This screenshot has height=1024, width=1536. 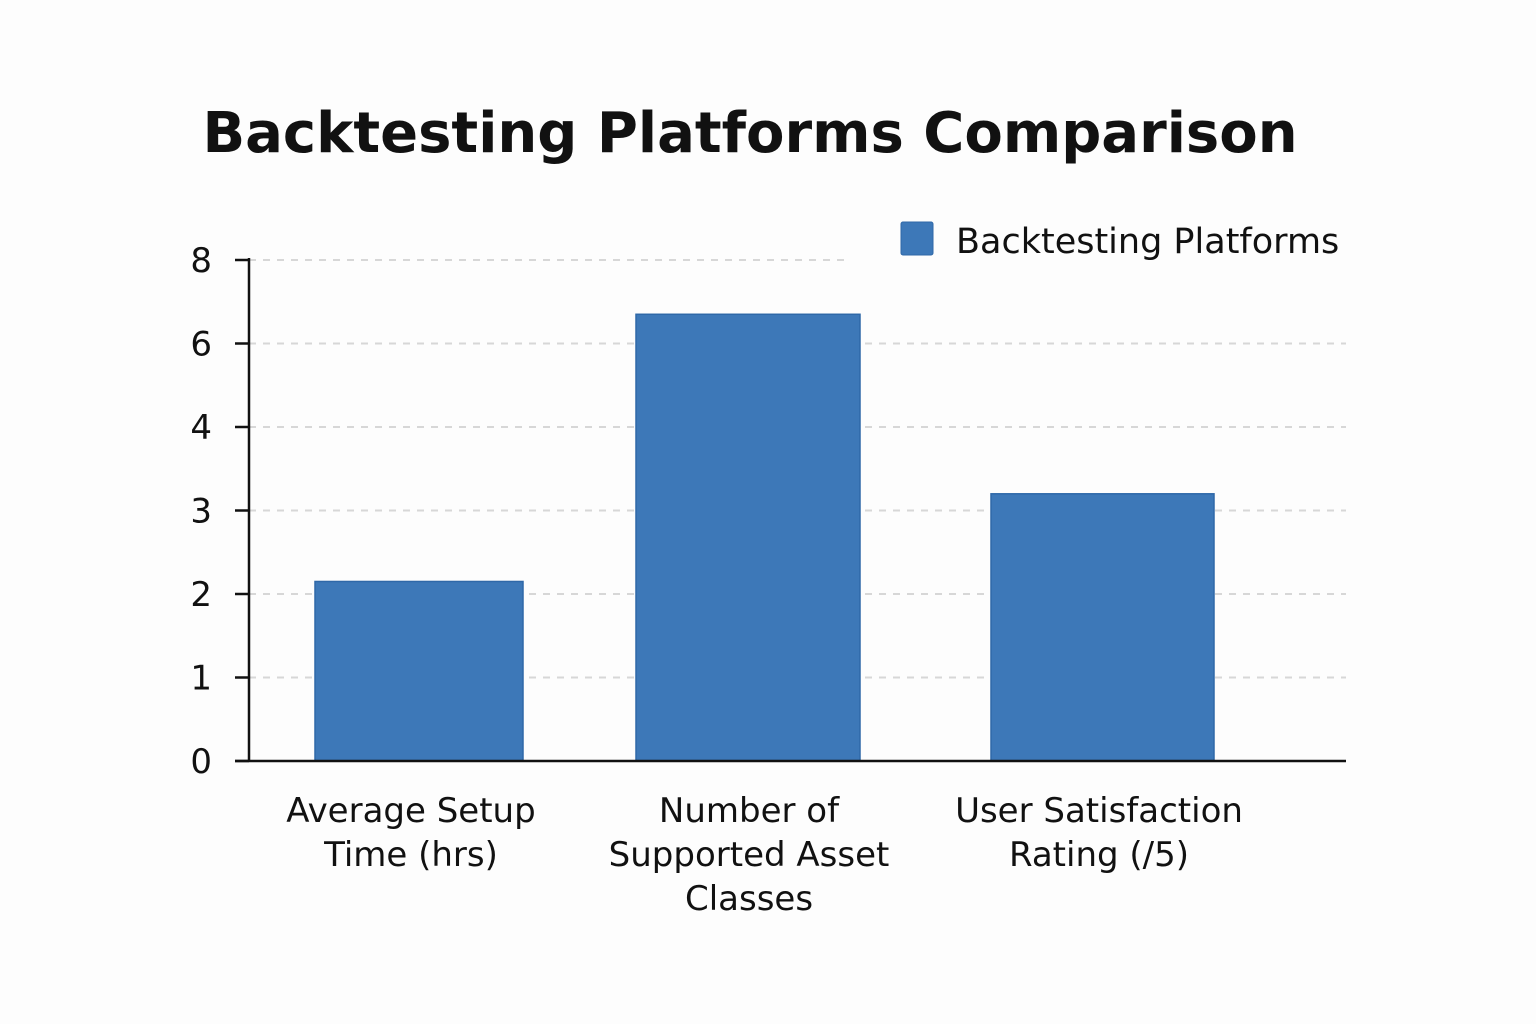 What do you see at coordinates (201, 261) in the screenshot?
I see `y-tick-label: 8` at bounding box center [201, 261].